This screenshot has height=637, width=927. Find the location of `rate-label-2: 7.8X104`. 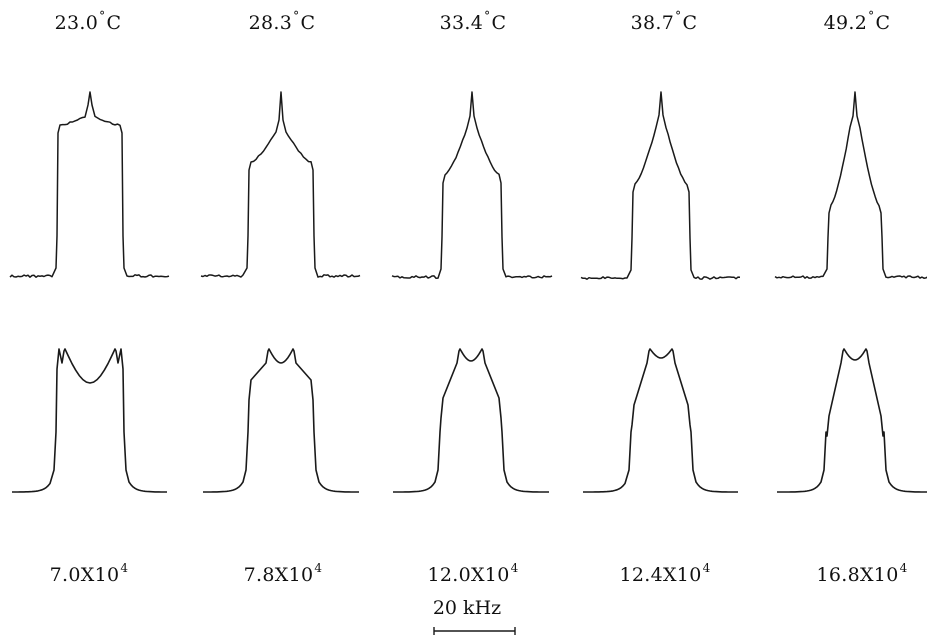

rate-label-2: 7.8X104 is located at coordinates (283, 573).